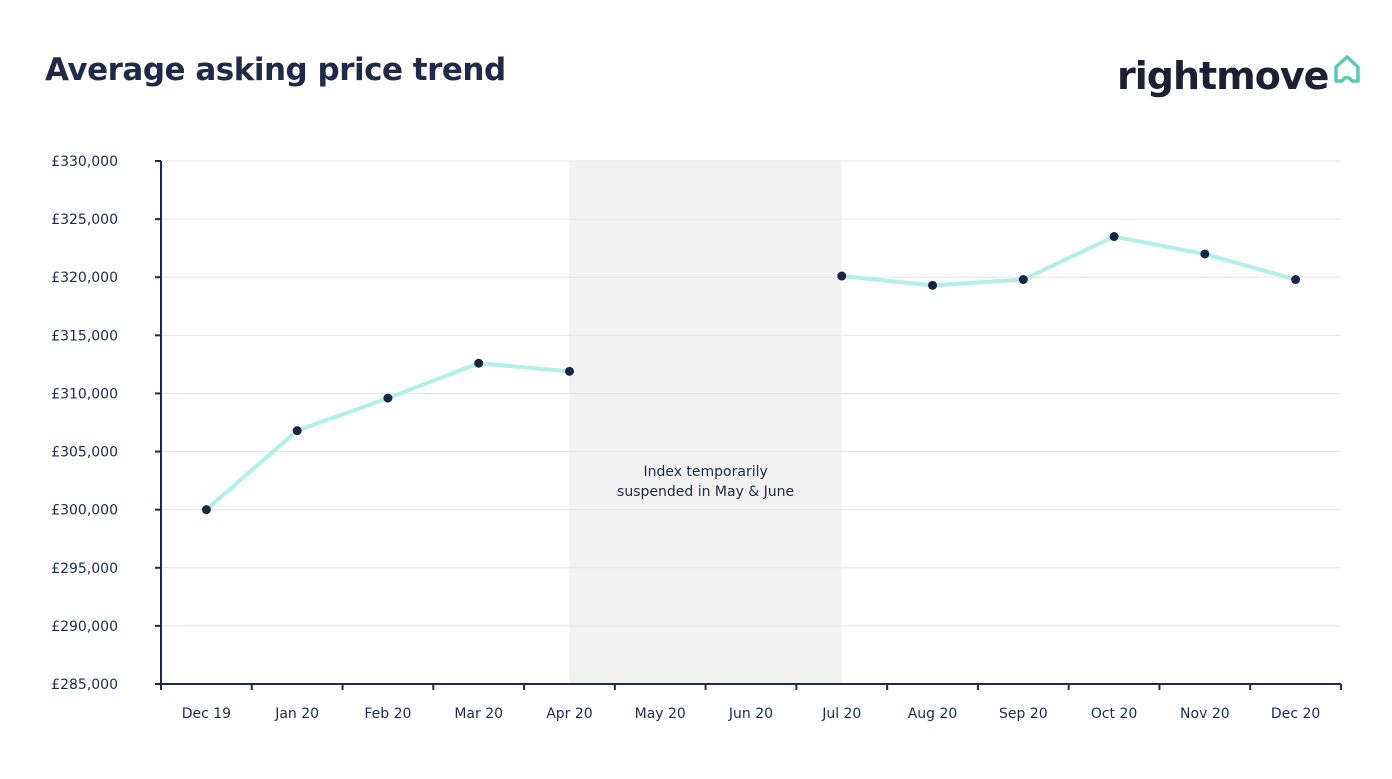 Image resolution: width=1392 pixels, height=779 pixels. What do you see at coordinates (296, 714) in the screenshot?
I see `x-tick-label: Jan 20` at bounding box center [296, 714].